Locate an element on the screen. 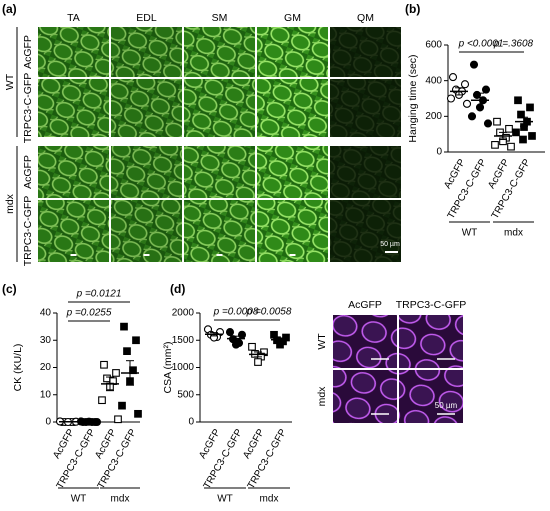 This screenshot has height=511, width=550. panel-label: (d) is located at coordinates (177, 289).